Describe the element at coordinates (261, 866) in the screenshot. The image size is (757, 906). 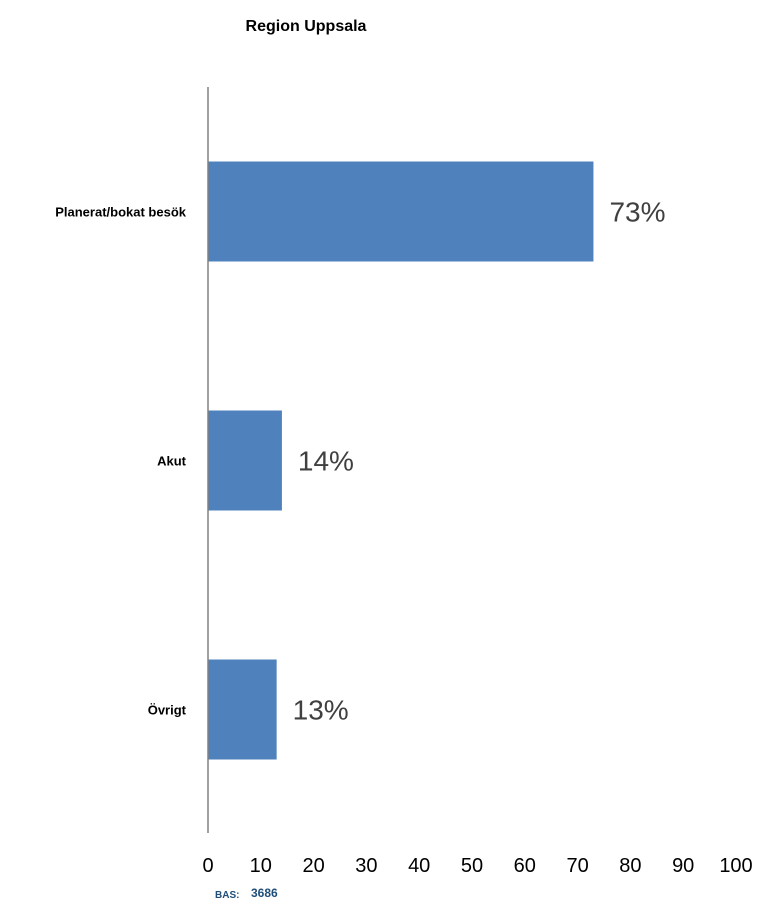
I see `x-tick-label: 10` at that location.